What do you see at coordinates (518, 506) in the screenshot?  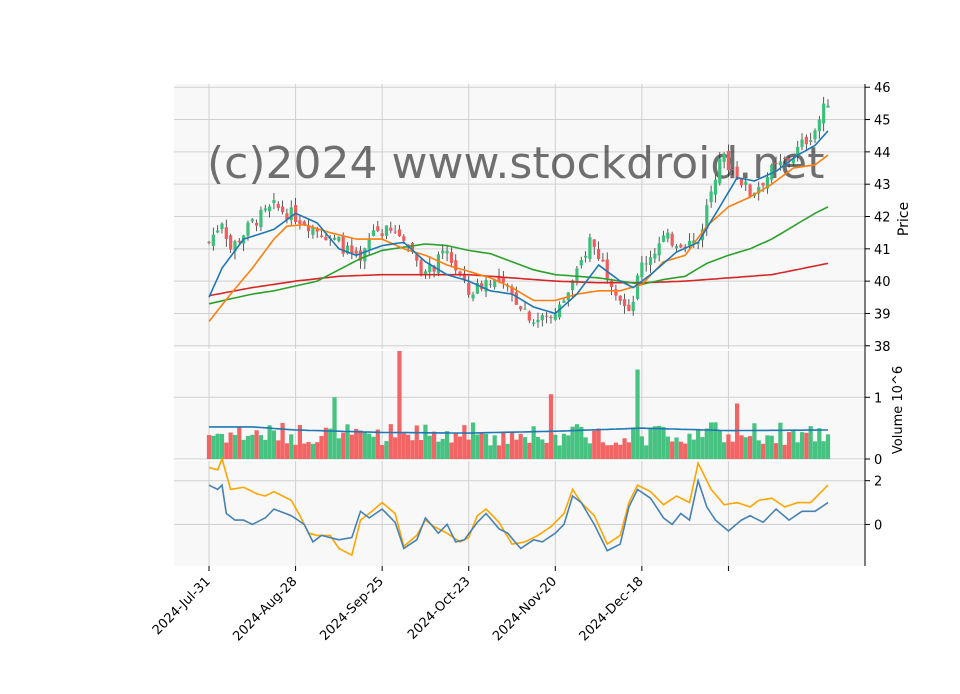 I see `indicator-line-b` at bounding box center [518, 506].